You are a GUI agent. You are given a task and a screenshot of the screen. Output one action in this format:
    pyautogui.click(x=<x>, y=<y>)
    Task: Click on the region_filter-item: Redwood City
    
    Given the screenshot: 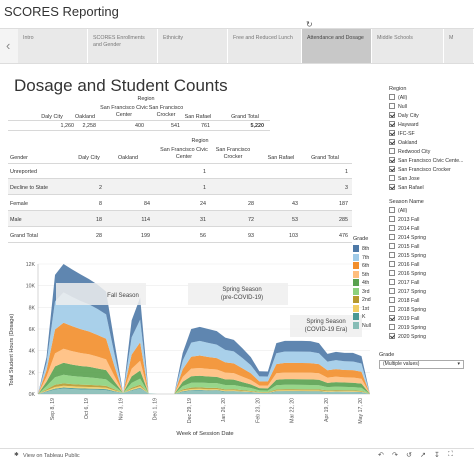 What is the action you would take?
    pyautogui.click(x=429, y=152)
    